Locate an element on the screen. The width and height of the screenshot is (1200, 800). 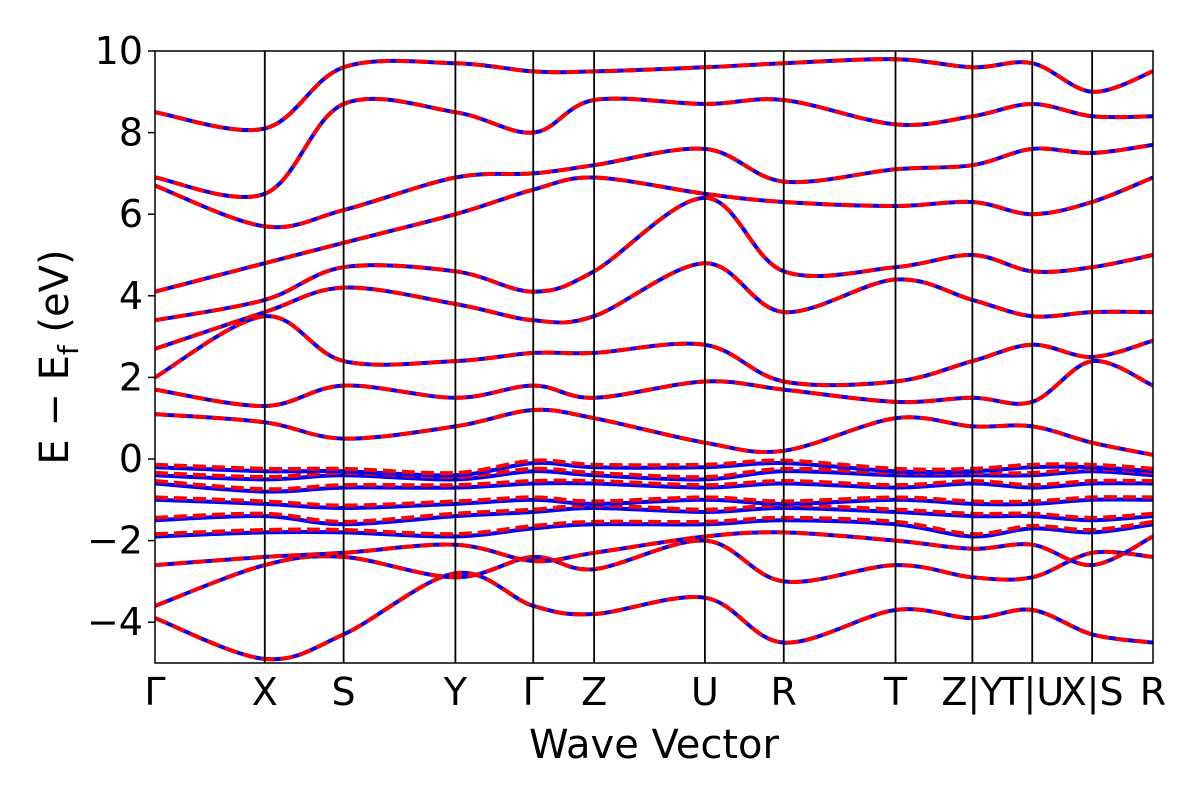
x-tick-label: U is located at coordinates (705, 692).